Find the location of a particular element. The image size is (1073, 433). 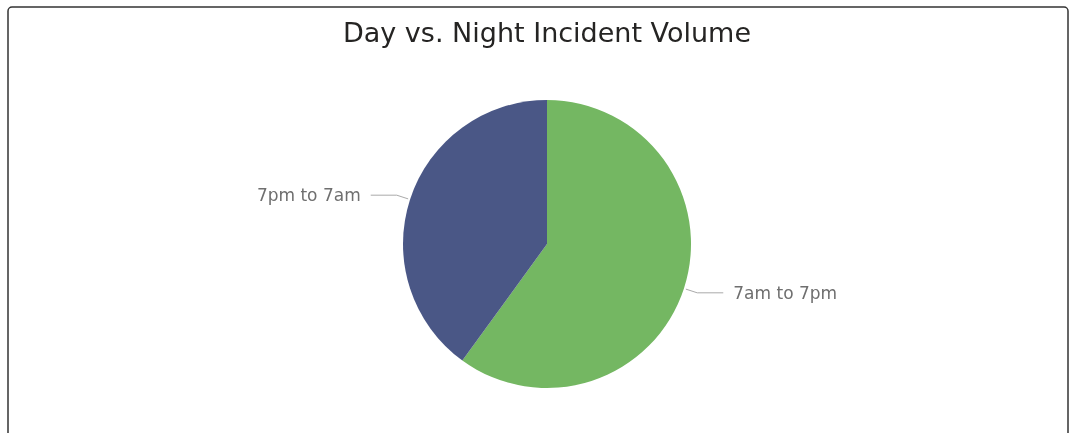

chart-title: Day vs. Night Incident Volume is located at coordinates (547, 32).